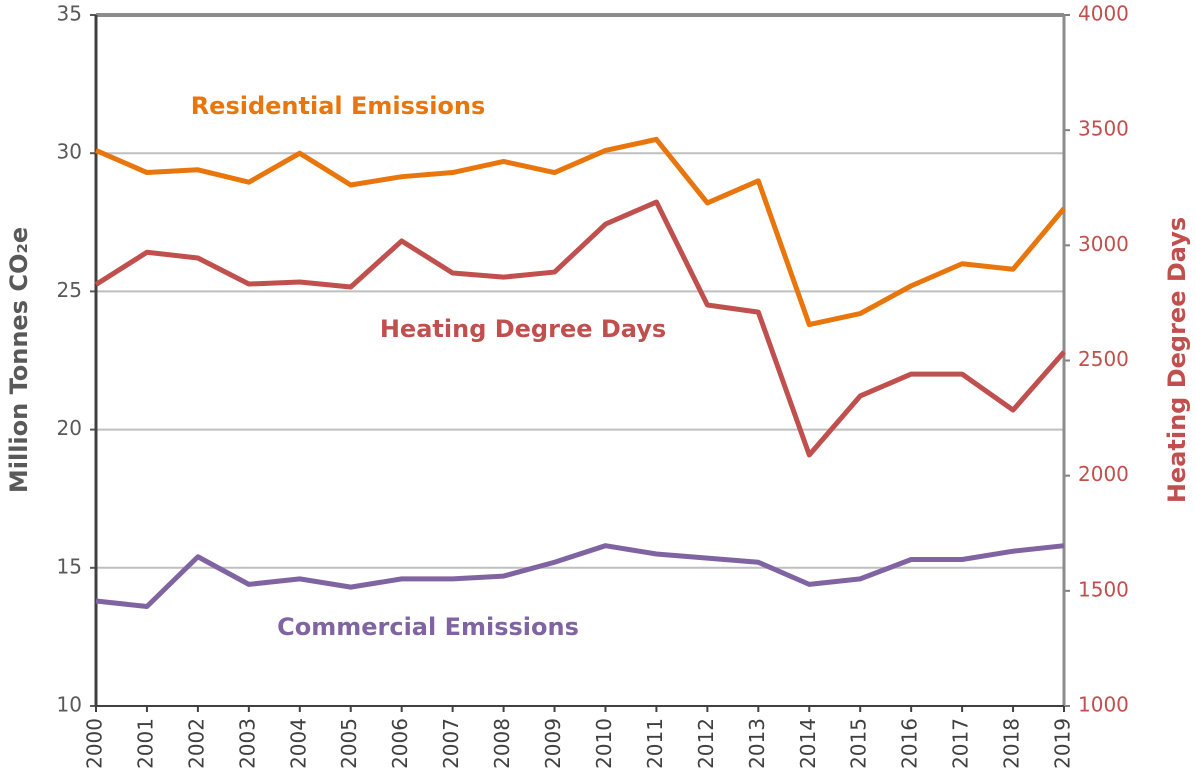  I want to click on x-tick-label: 2017, so click(961, 743).